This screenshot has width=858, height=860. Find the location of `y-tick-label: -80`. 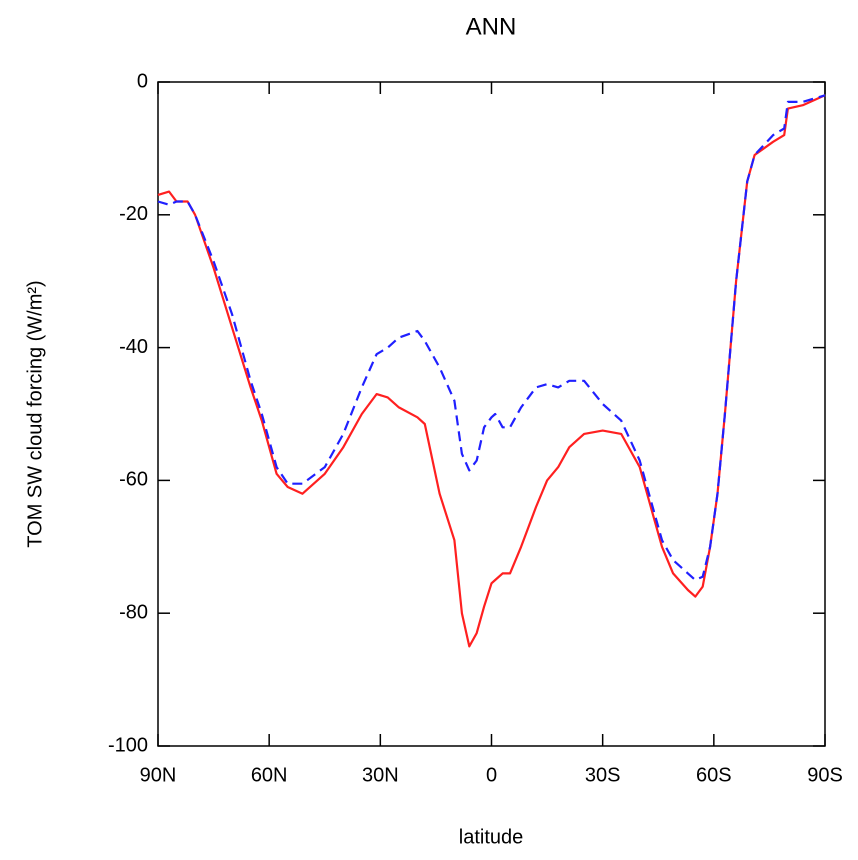

y-tick-label: -80 is located at coordinates (133, 612).